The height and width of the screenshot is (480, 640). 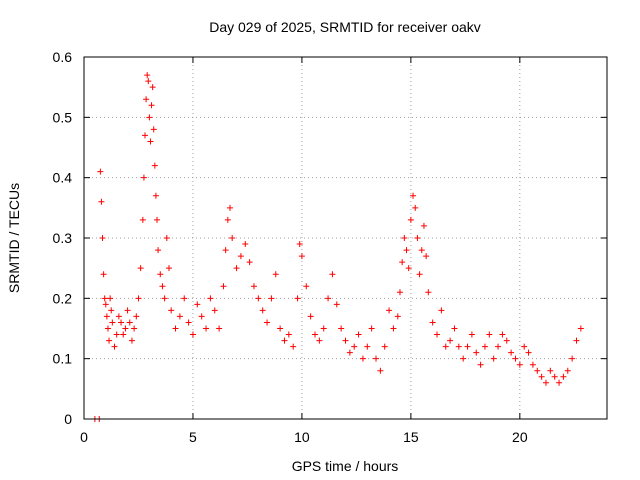 I want to click on x-tick-label-2: 10, so click(x=302, y=437).